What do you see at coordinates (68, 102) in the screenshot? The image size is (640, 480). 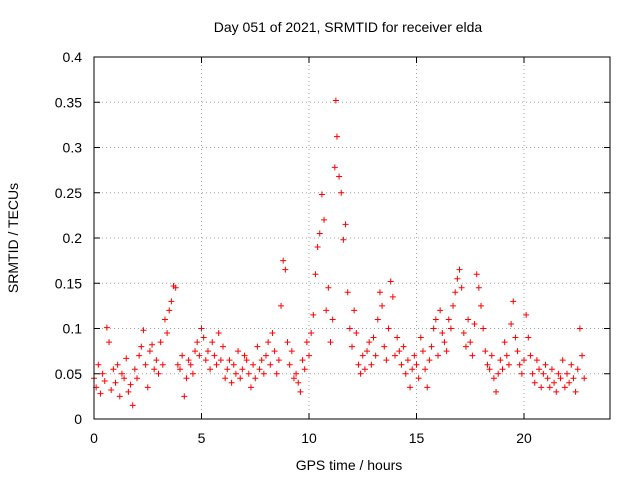 I see `y-tick-label: 0.35` at bounding box center [68, 102].